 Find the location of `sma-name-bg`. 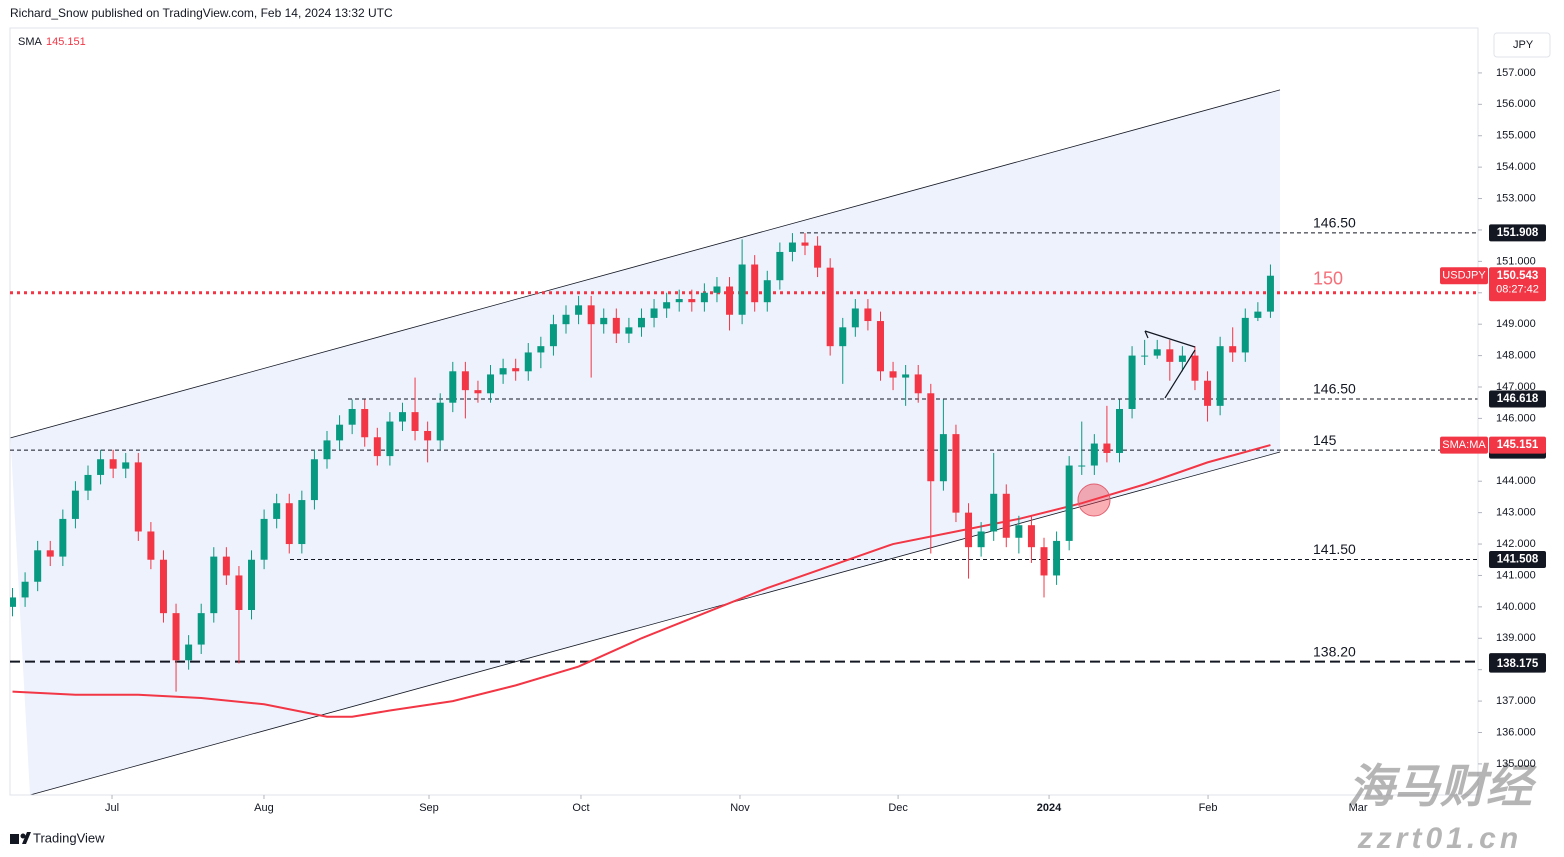

sma-name-bg is located at coordinates (1464, 445).